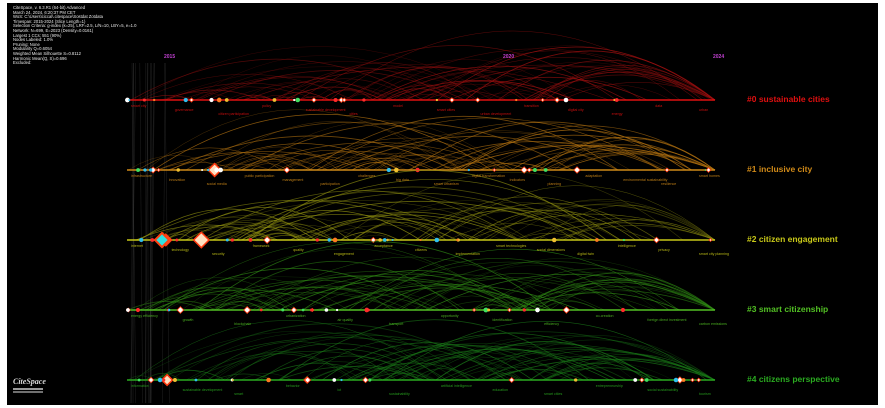 Image resolution: width=885 pixels, height=408 pixels. Describe the element at coordinates (780, 169) in the screenshot. I see `cluster-label-1: #1 inclusive city` at that location.